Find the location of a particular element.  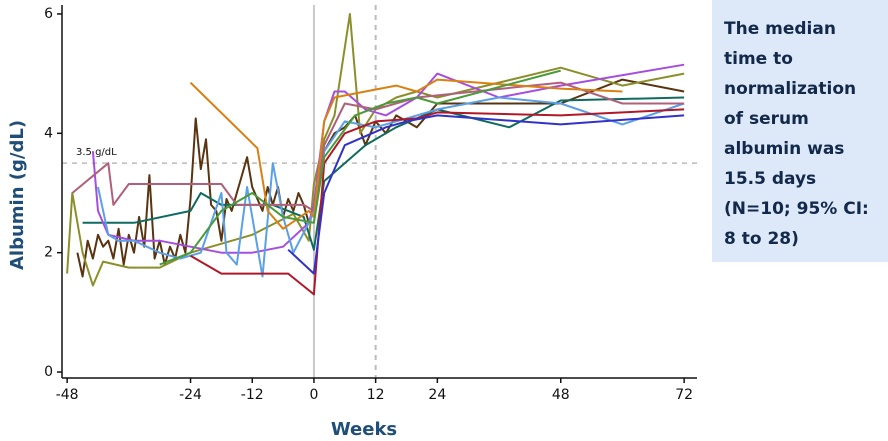

x-tick-label: 24 is located at coordinates (437, 395).